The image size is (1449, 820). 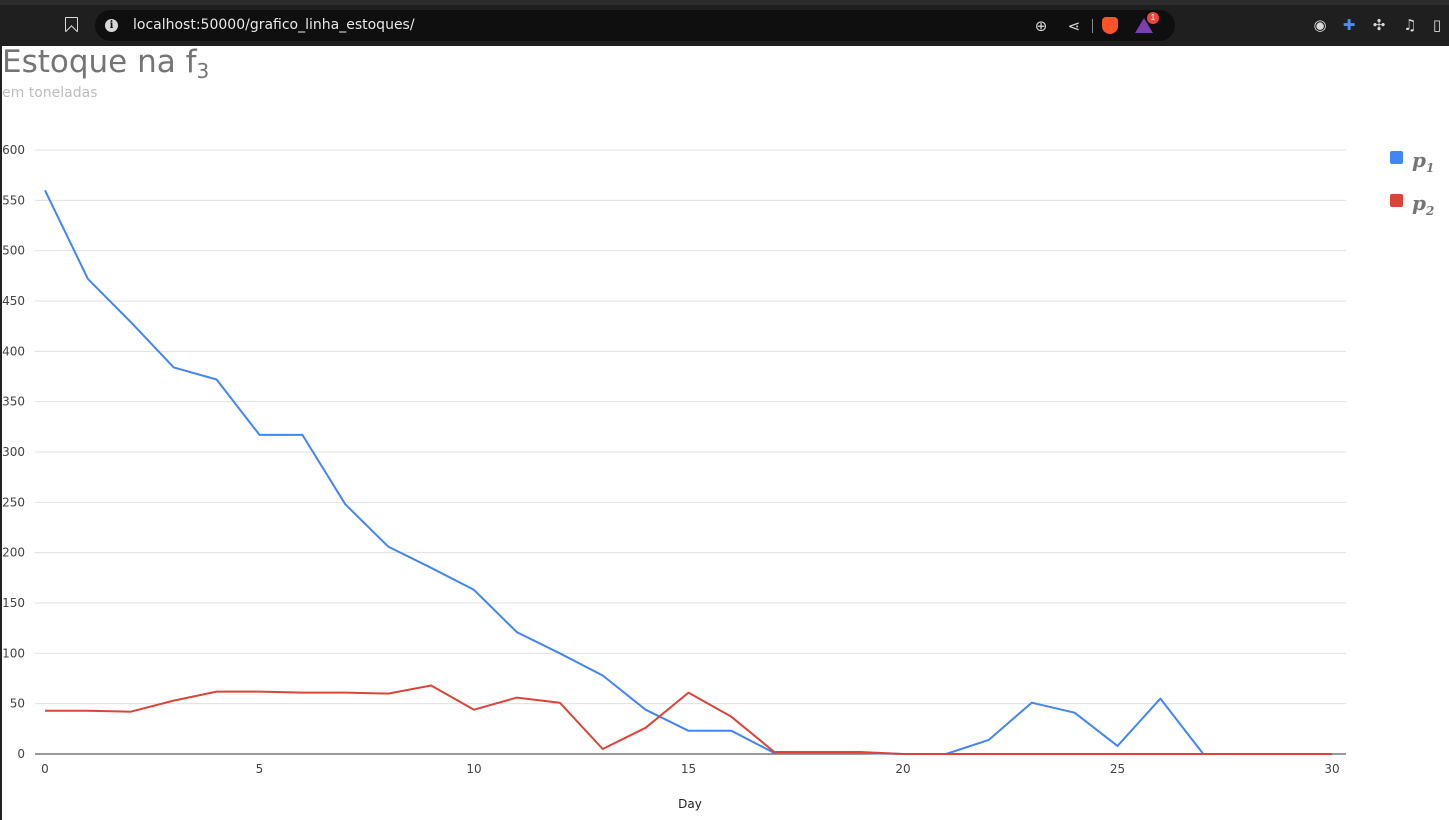 I want to click on y-tick-label: 500, so click(x=13, y=251).